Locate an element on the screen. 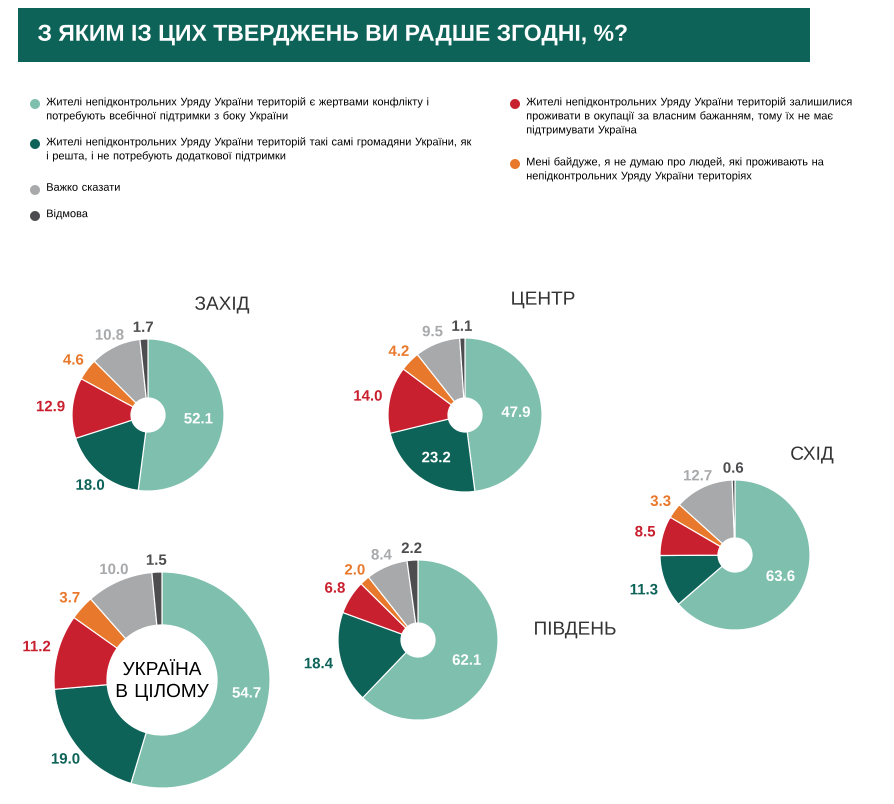 The height and width of the screenshot is (804, 894). text: ПІВДЕНЬ is located at coordinates (575, 630).